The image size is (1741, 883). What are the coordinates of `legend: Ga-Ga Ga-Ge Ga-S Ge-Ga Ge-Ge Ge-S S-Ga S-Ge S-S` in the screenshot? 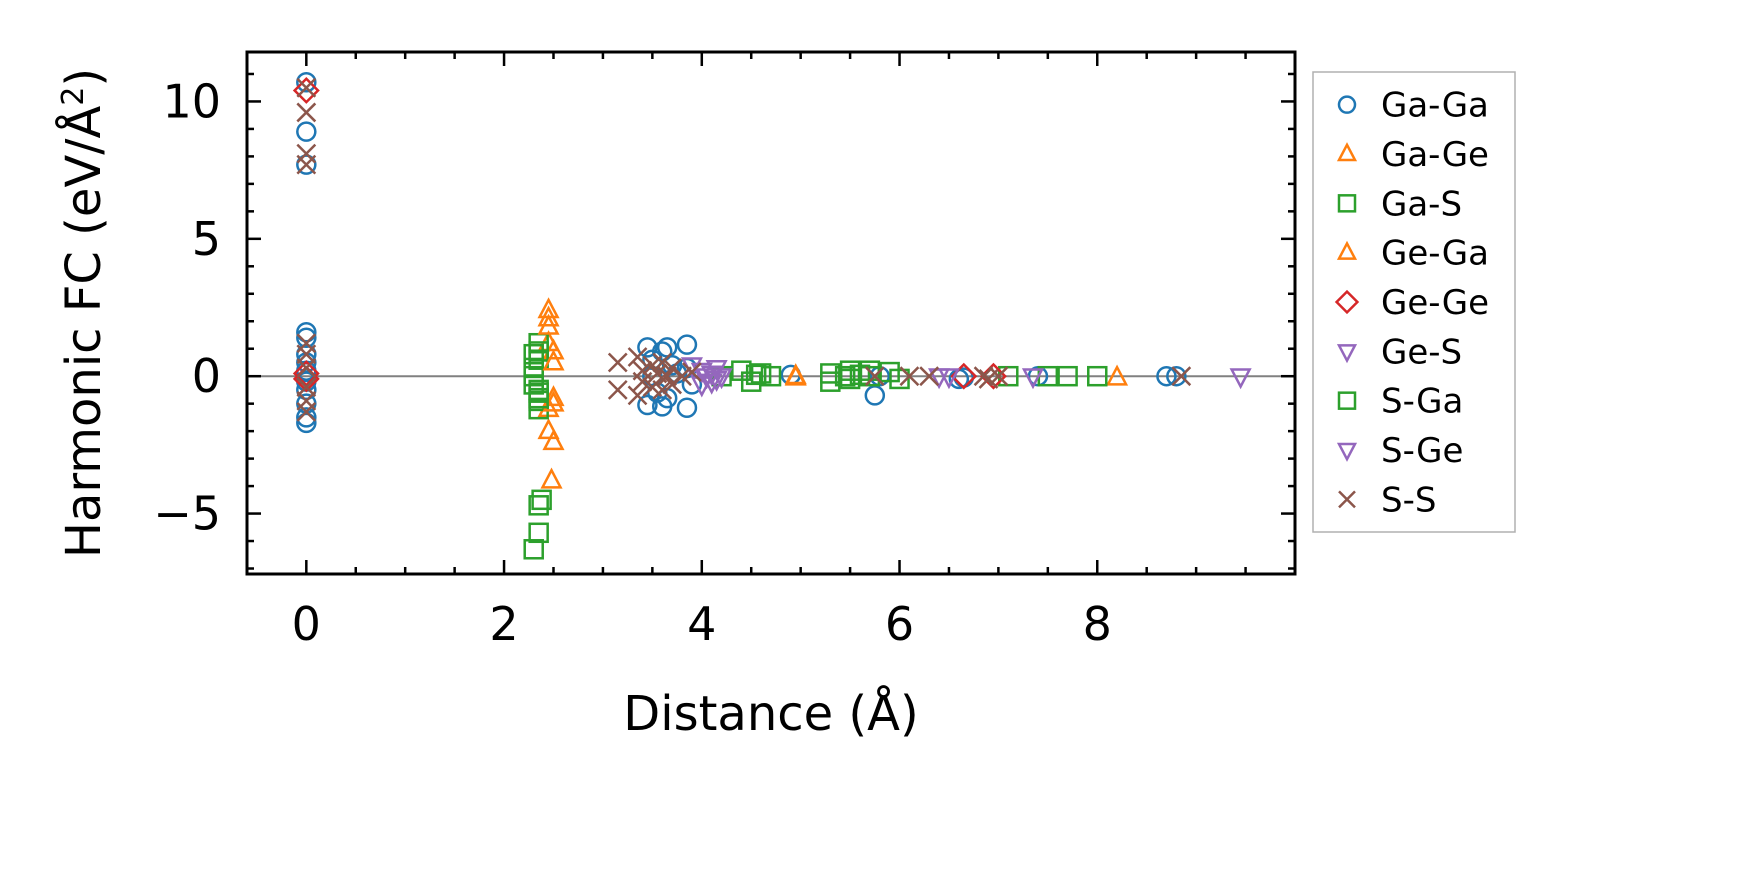 It's located at (1414, 302).